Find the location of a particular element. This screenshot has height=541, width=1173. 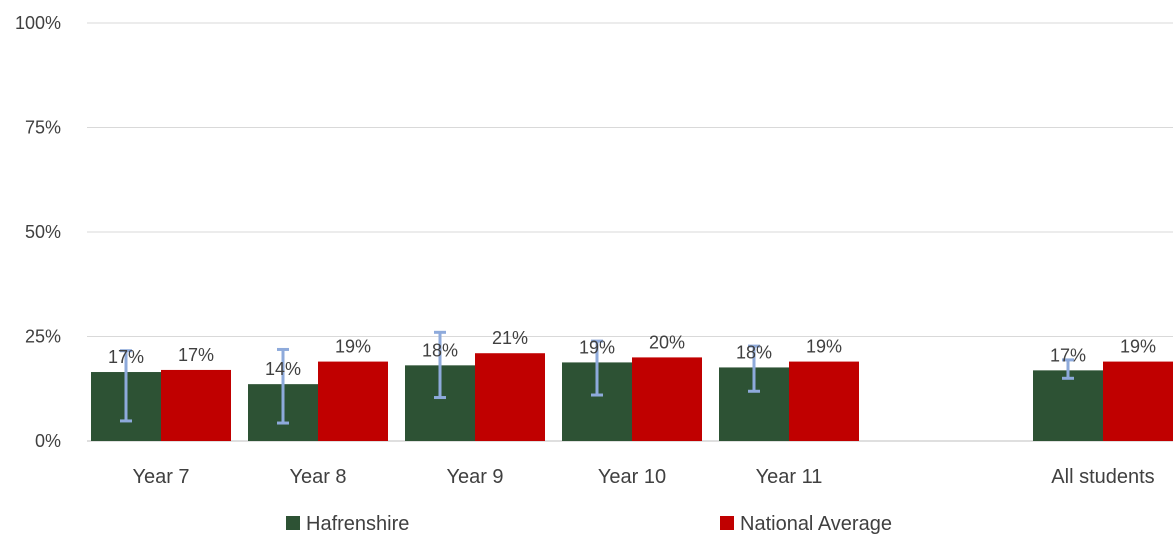

x-tick-label: Year 7 is located at coordinates (160, 477).